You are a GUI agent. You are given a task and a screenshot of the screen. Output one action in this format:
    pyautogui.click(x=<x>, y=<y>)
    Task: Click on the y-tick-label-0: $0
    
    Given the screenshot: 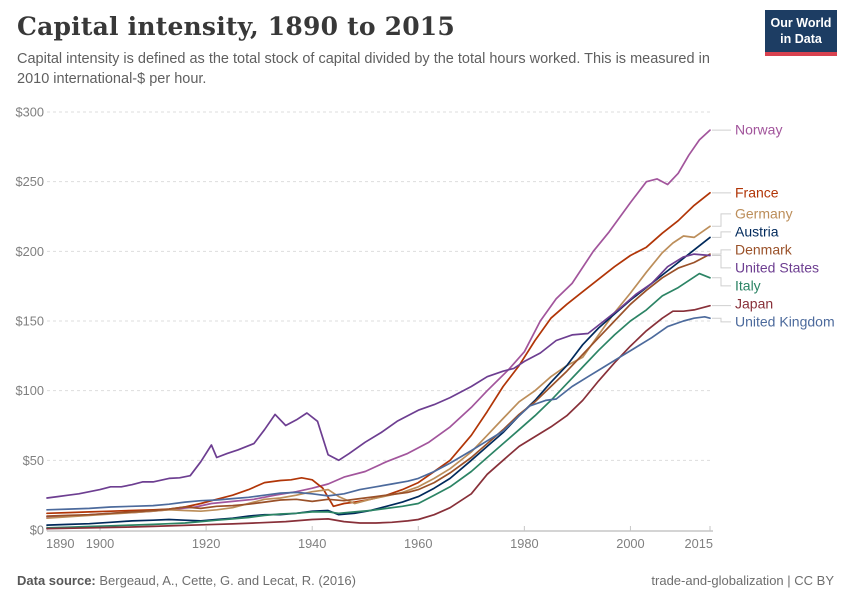 What is the action you would take?
    pyautogui.click(x=37, y=530)
    